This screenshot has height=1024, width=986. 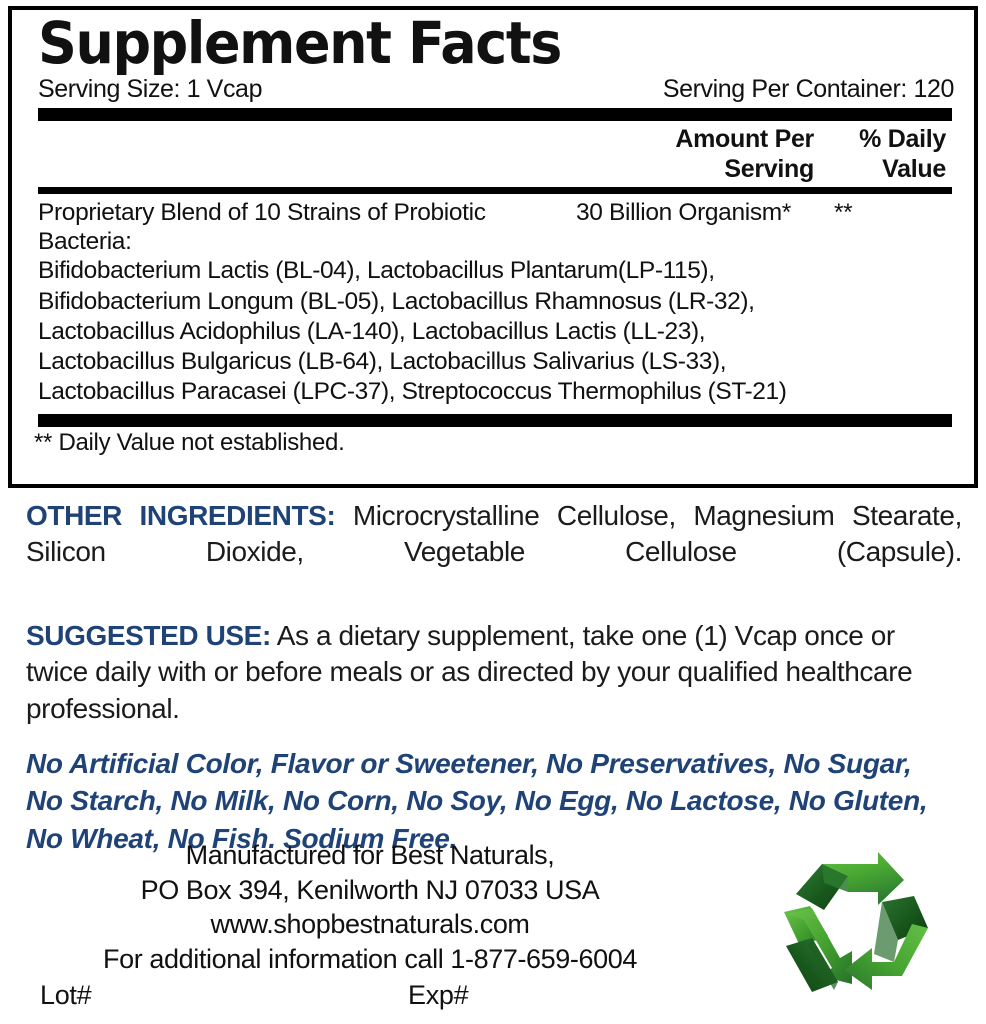 What do you see at coordinates (300, 43) in the screenshot?
I see `page-title: Supplement Facts` at bounding box center [300, 43].